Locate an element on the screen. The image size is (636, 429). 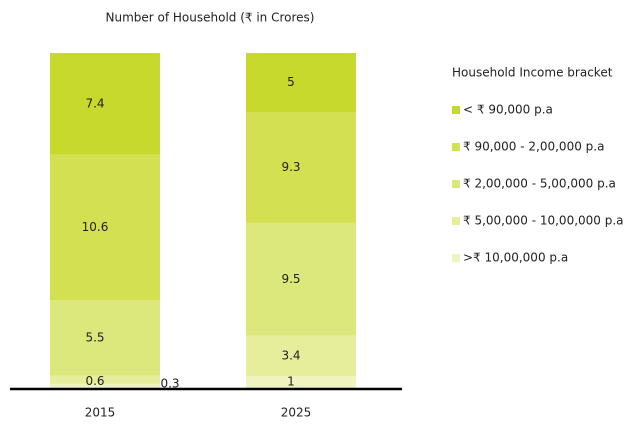
legend-title: Household Income bracket is located at coordinates (532, 73).